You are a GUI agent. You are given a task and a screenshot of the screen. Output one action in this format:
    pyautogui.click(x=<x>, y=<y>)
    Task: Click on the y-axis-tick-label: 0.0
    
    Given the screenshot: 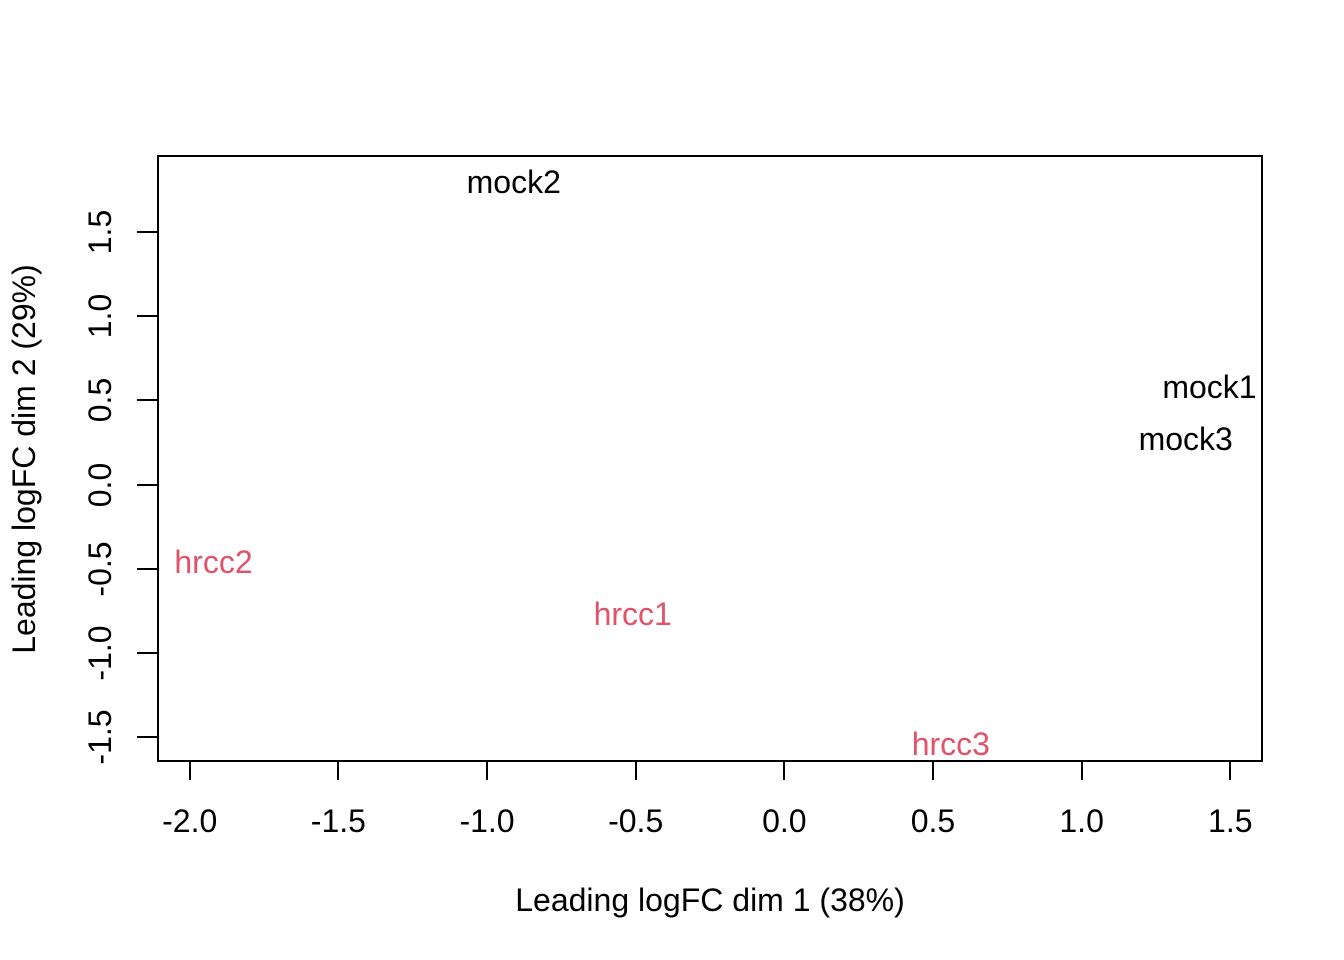 What is the action you would take?
    pyautogui.click(x=100, y=484)
    